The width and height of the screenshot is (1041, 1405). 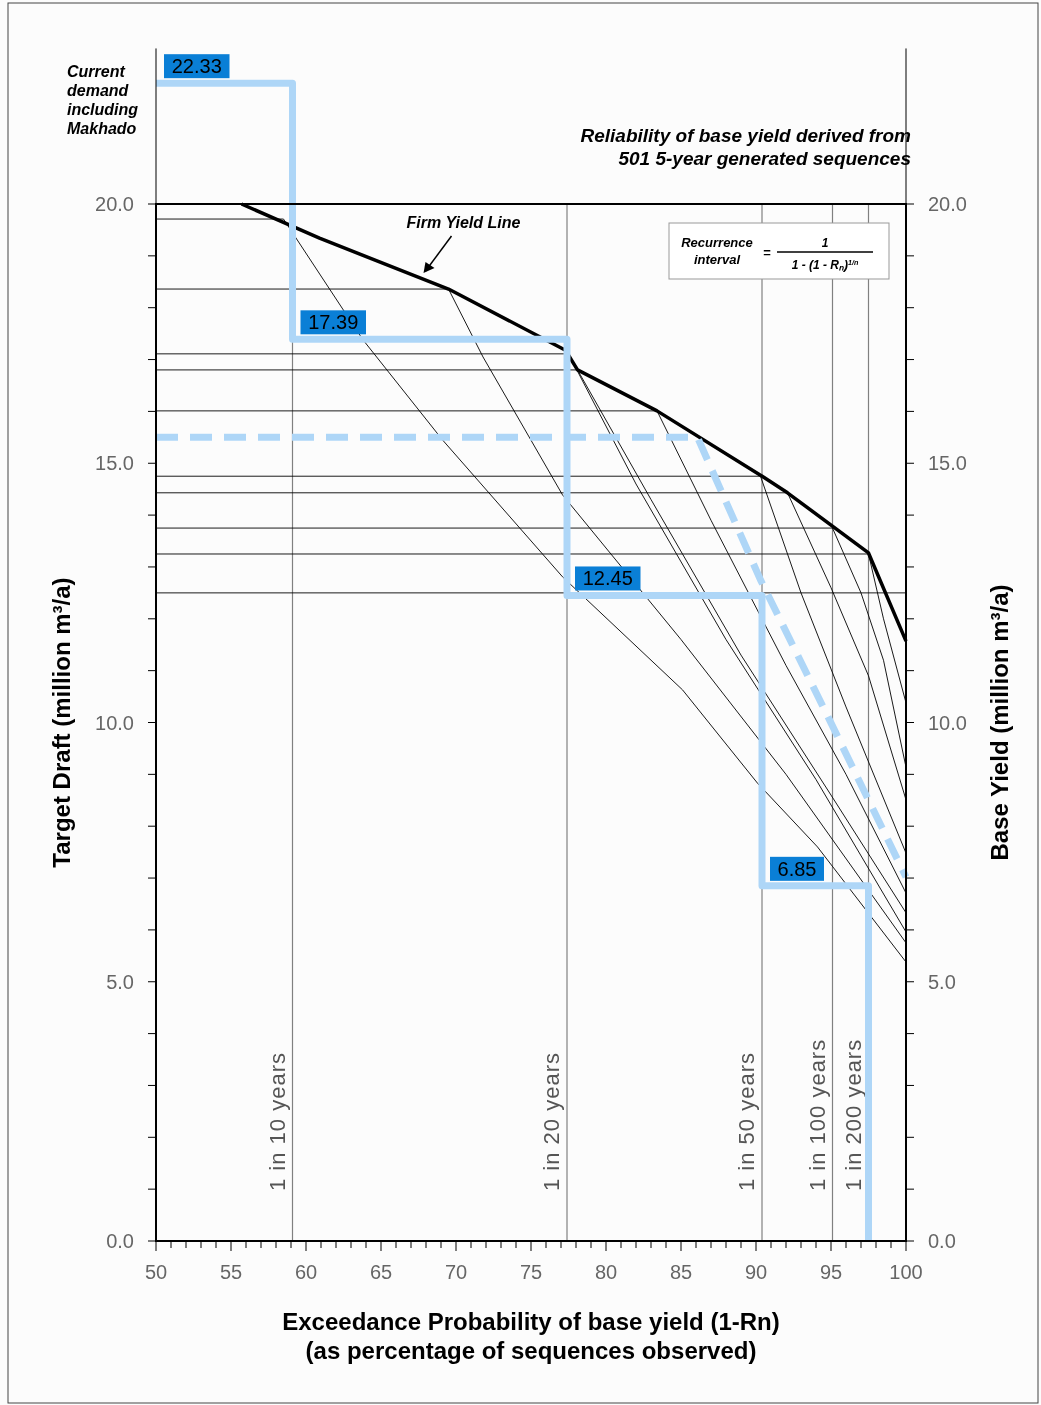 What do you see at coordinates (114, 722) in the screenshot?
I see `y-tick-label: 10.0` at bounding box center [114, 722].